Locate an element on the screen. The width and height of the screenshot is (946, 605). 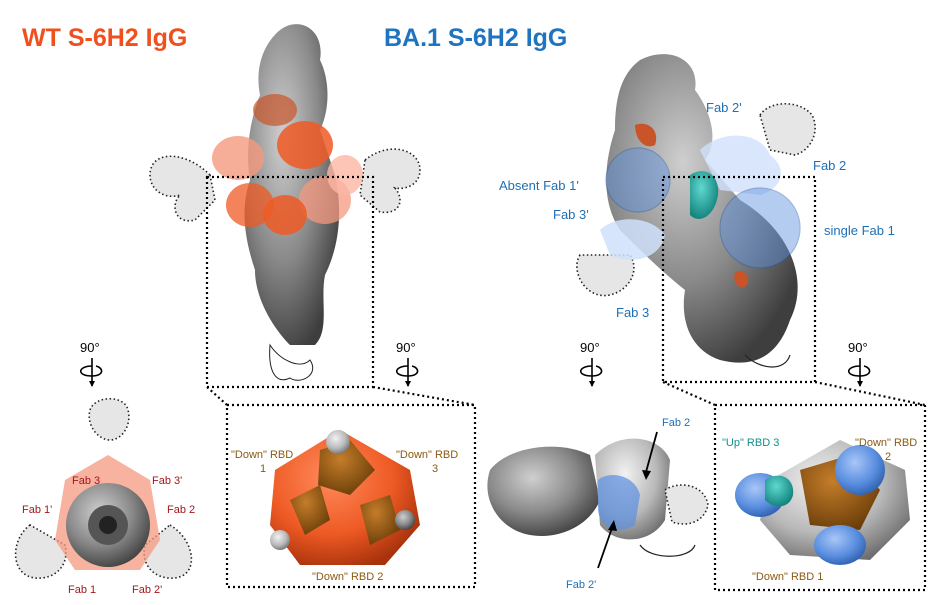
wt-top-fab3-label: Fab 3 is located at coordinates (86, 481).